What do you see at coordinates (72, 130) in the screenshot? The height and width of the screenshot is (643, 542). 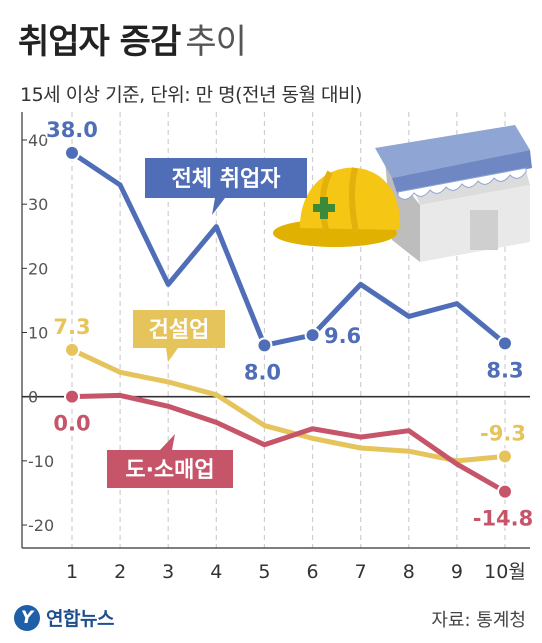 I see `data-label-total: 38.0` at bounding box center [72, 130].